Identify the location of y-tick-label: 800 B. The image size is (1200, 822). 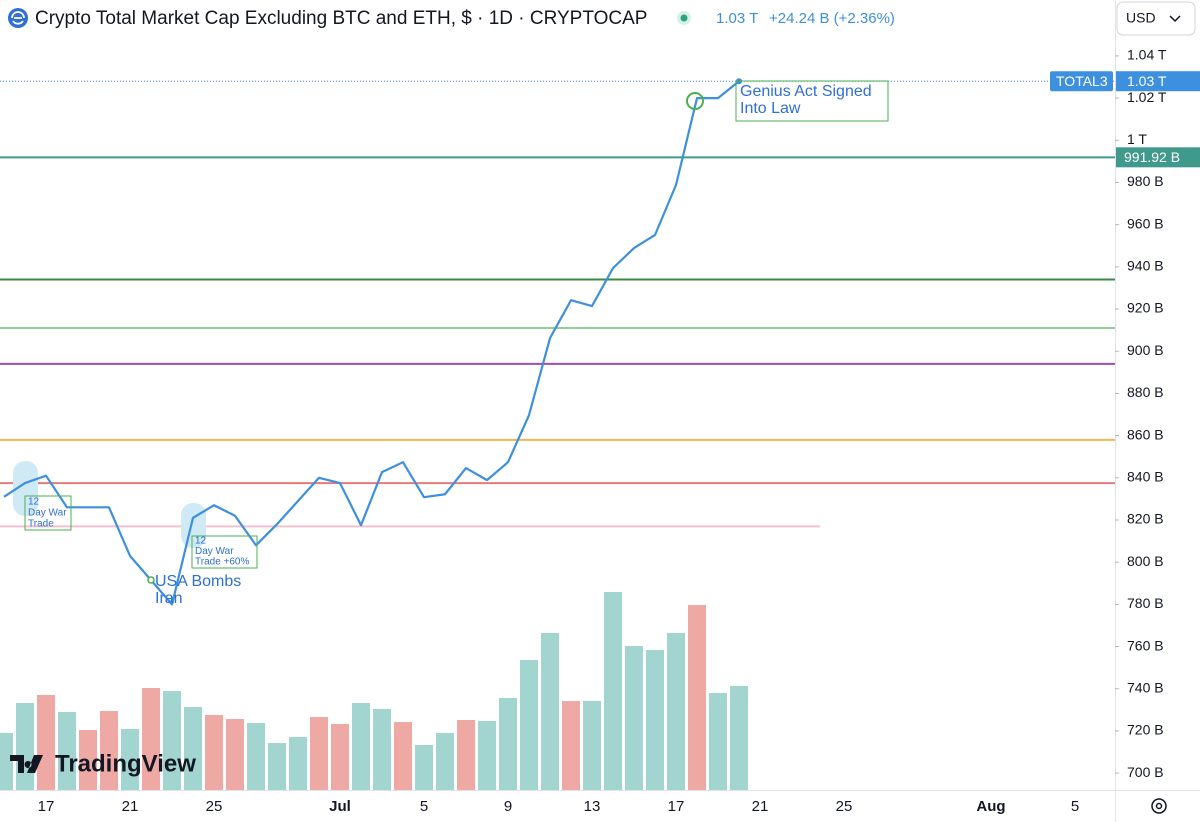
(1145, 561).